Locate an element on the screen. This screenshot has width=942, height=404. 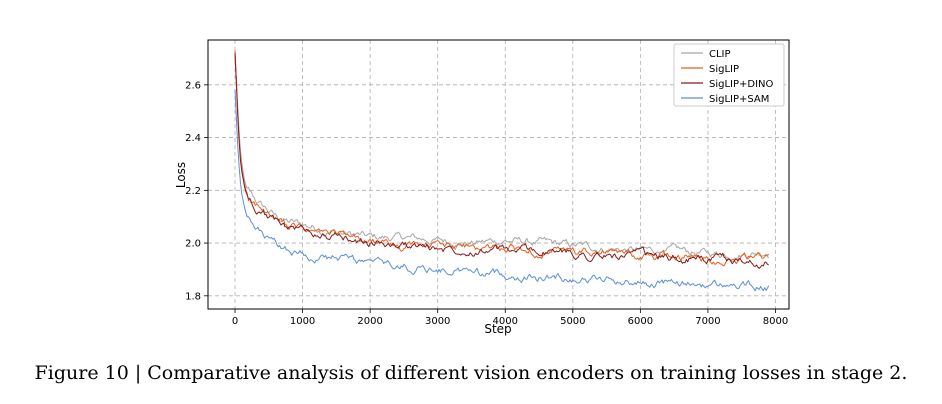
y-tick-label: 1.8 is located at coordinates (193, 296).